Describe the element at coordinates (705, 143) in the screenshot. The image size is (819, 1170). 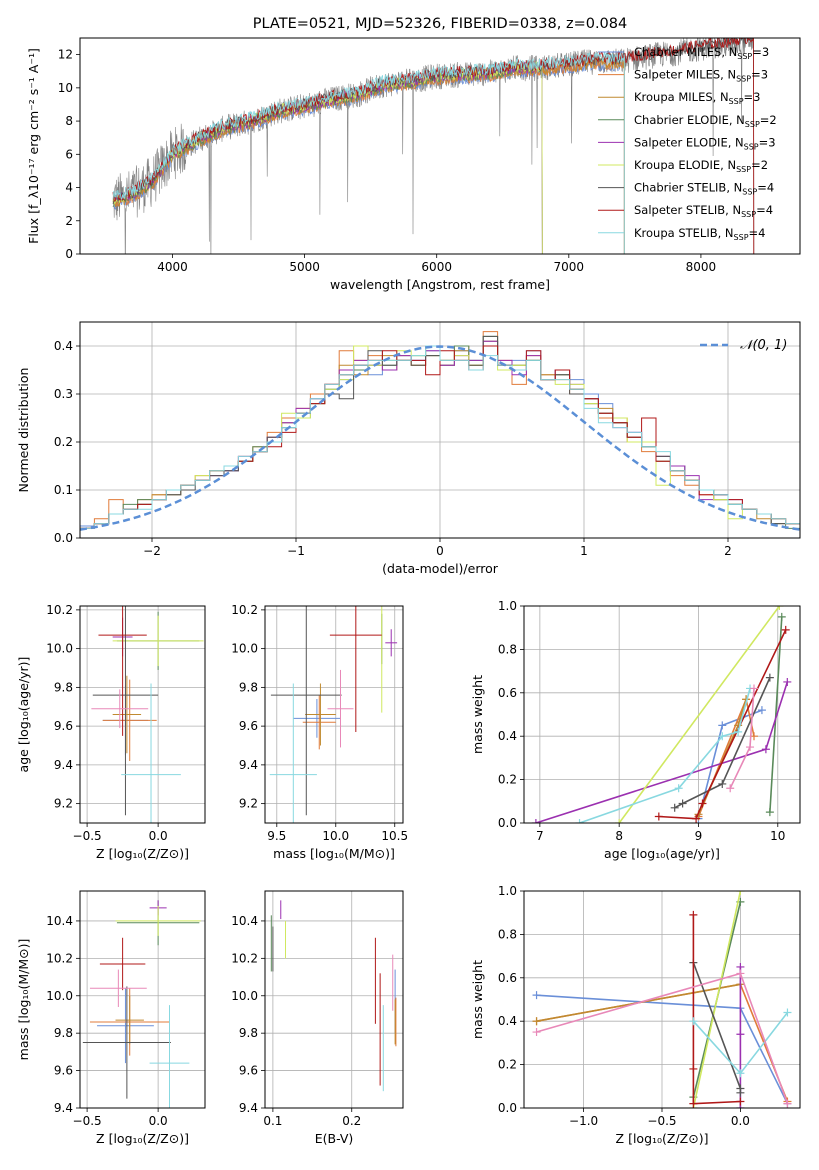
I see `legend-entry: Salpeter ELODIE, NSSP=3` at that location.